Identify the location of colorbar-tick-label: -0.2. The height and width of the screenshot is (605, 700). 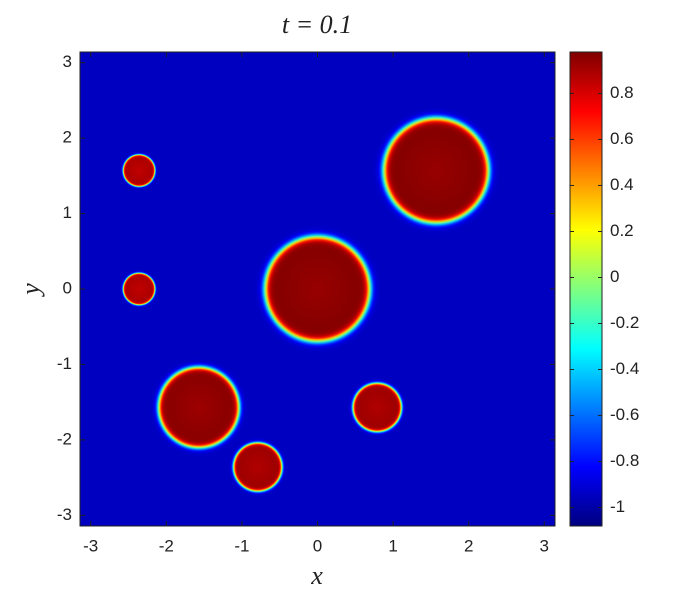
(624, 322).